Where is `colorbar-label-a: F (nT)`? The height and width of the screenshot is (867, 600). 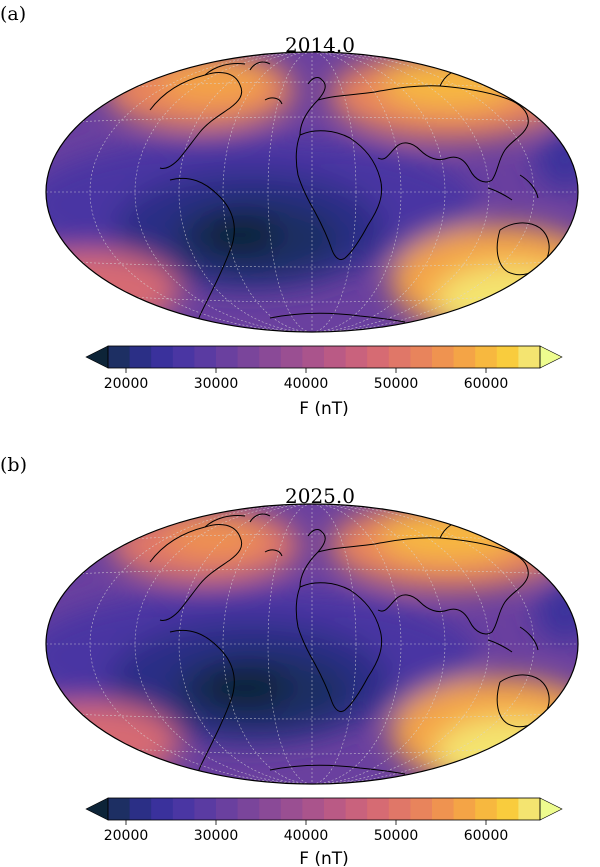
colorbar-label-a: F (nT) is located at coordinates (324, 409).